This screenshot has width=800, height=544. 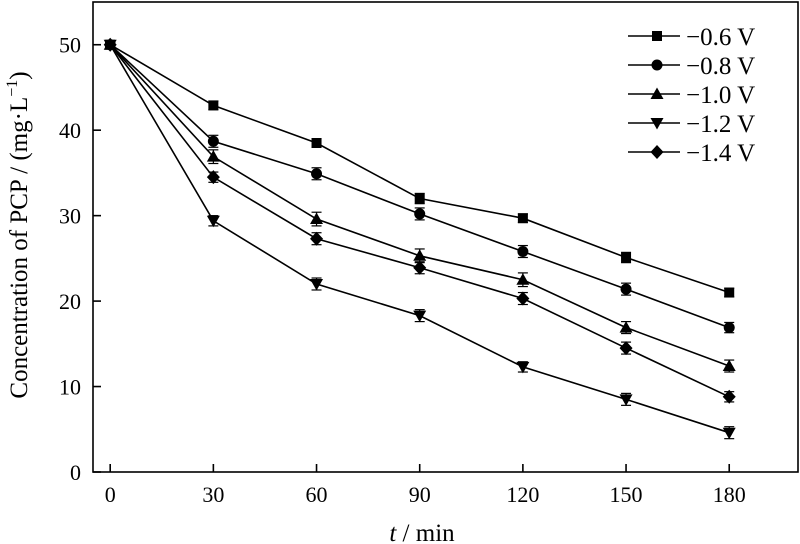 I want to click on y-axis-label: Concentration of PCP / (mg·L−1), so click(x=18, y=234).